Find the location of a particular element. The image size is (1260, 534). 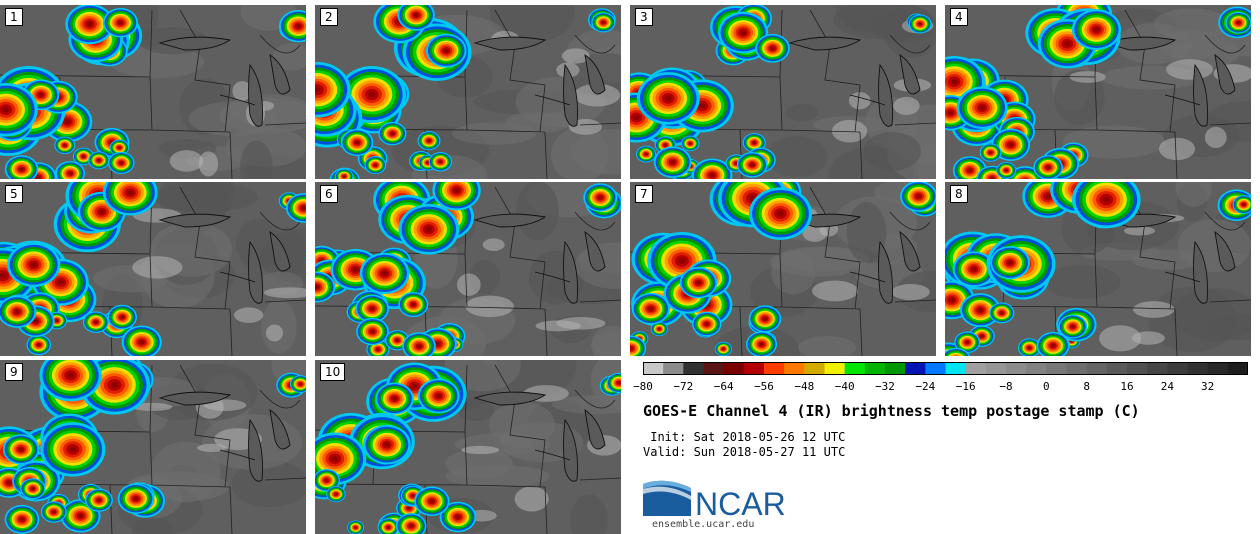

temperature-colorbar is located at coordinates (945, 368).